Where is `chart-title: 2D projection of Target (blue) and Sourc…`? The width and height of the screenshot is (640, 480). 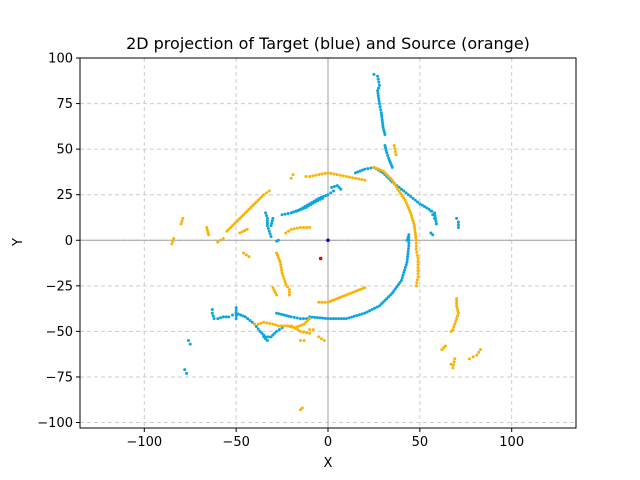 chart-title: 2D projection of Target (blue) and Sourc… is located at coordinates (328, 43).